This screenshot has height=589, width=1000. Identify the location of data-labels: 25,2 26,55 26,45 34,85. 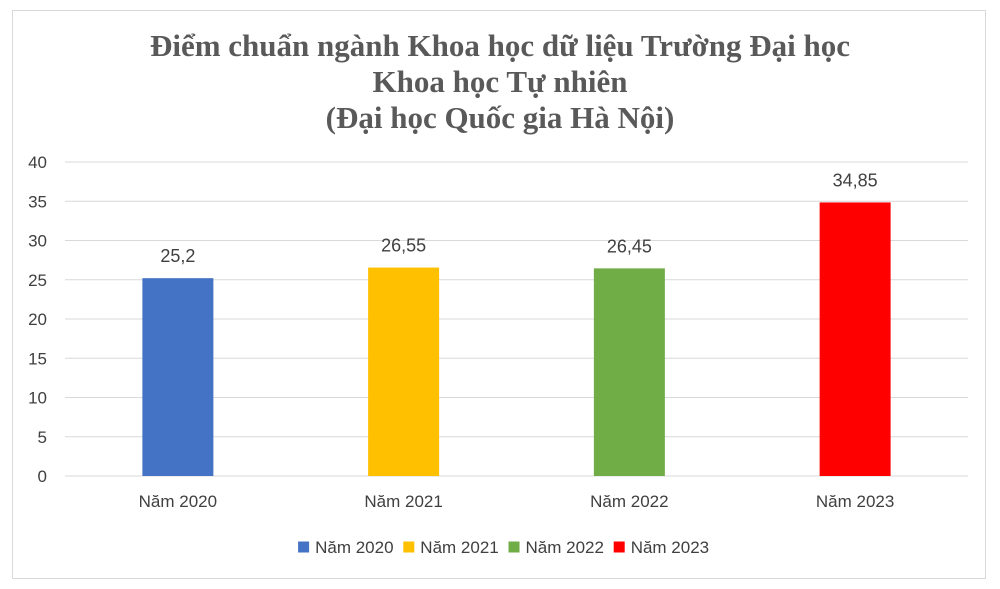
(518, 218).